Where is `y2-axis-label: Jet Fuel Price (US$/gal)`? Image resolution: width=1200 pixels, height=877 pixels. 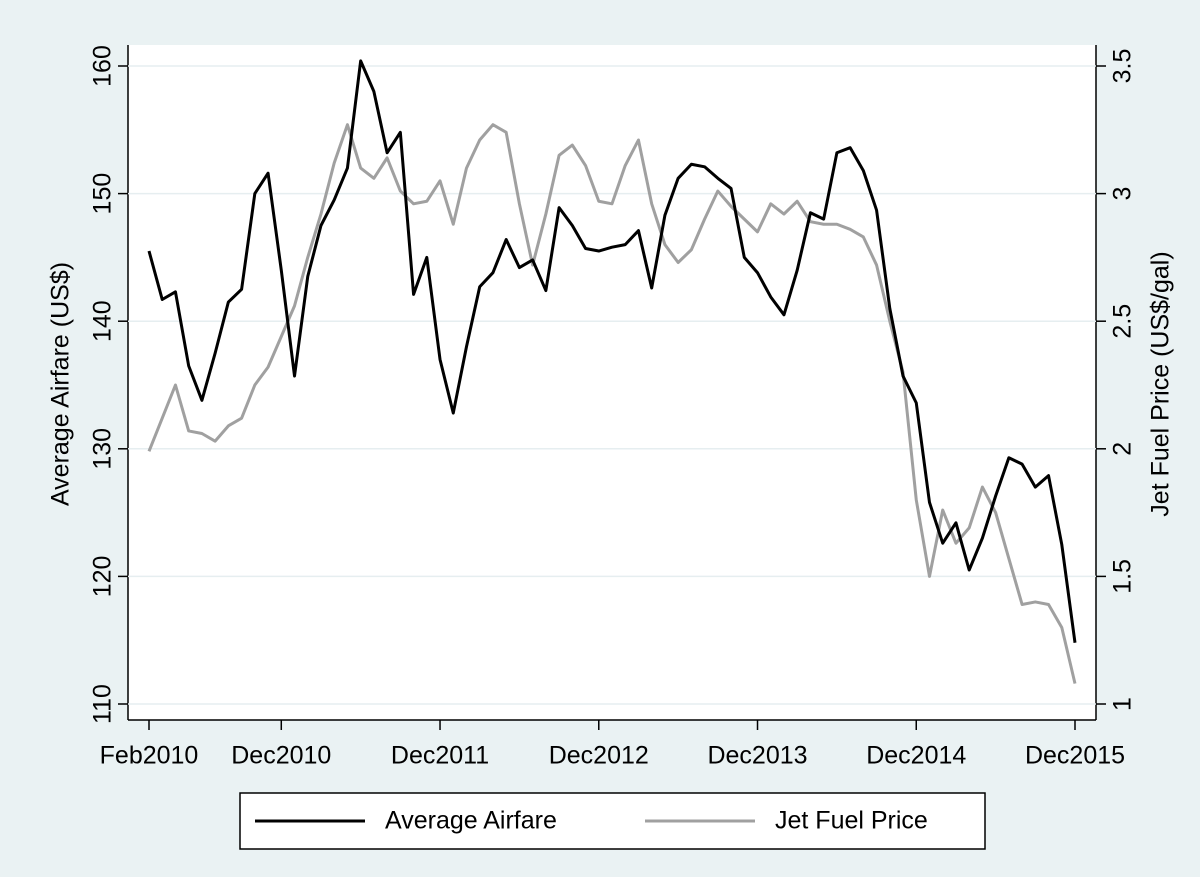
y2-axis-label: Jet Fuel Price (US$/gal) is located at coordinates (1161, 383).